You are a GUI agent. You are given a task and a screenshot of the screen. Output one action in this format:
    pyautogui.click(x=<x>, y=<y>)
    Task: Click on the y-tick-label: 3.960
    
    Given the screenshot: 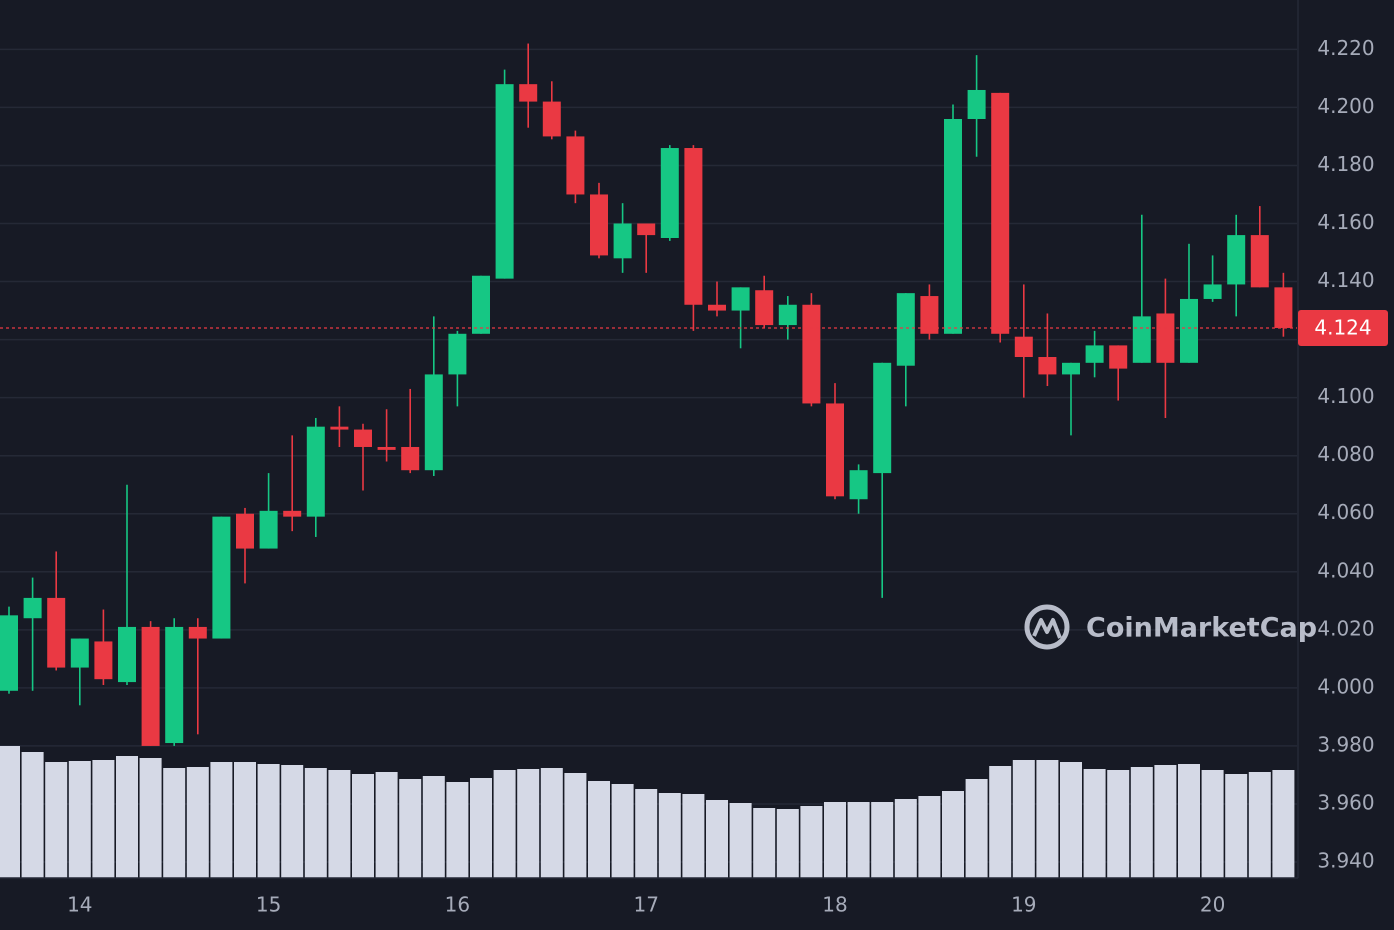 What is the action you would take?
    pyautogui.click(x=1345, y=802)
    